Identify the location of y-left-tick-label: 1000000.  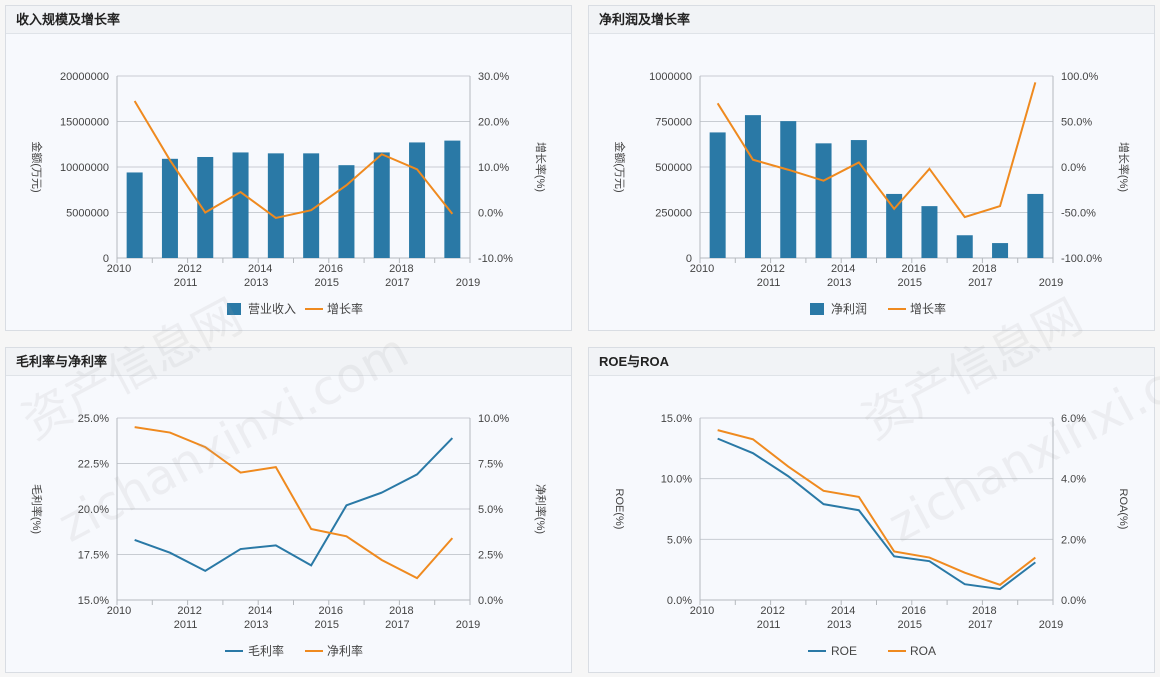
(670, 77).